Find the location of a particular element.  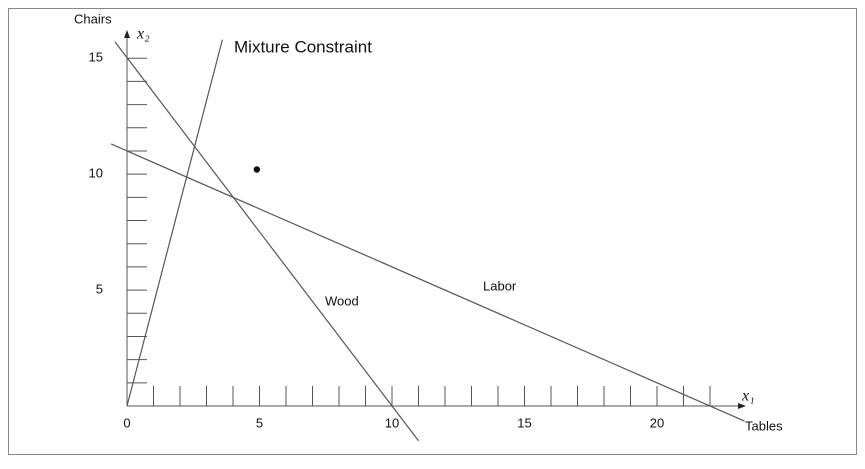

series-label: Labor is located at coordinates (500, 285).